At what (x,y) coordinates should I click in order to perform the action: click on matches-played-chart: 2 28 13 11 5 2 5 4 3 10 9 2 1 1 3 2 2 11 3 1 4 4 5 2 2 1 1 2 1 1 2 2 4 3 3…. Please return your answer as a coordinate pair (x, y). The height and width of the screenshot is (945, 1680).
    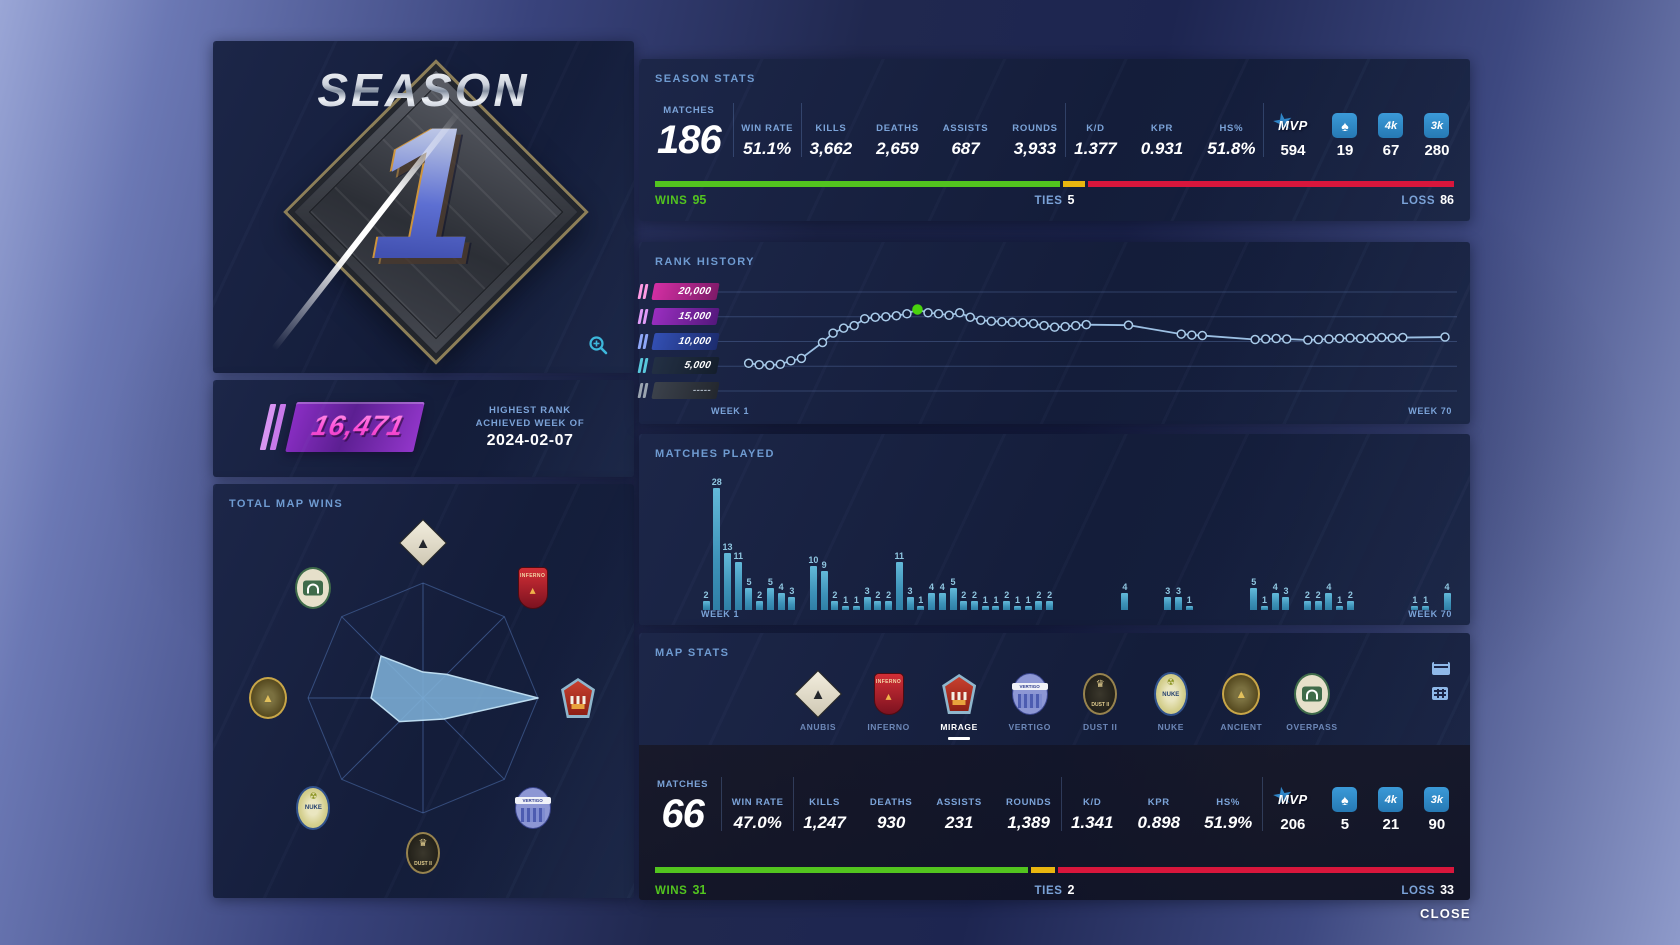
    Looking at the image, I should click on (1054, 529).